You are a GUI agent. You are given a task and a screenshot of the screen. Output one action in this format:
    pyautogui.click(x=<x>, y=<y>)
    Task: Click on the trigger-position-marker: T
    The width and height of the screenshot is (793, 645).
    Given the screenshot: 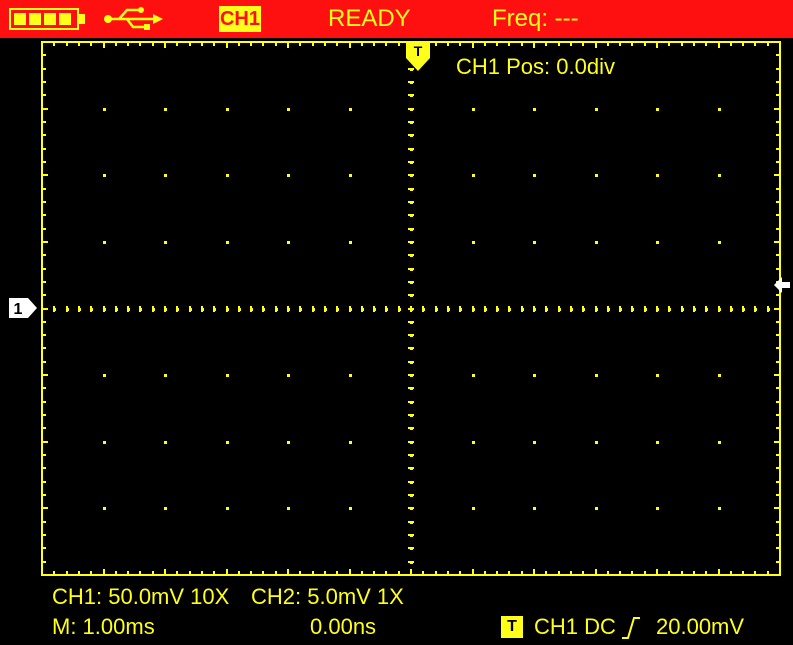 What is the action you would take?
    pyautogui.click(x=418, y=56)
    